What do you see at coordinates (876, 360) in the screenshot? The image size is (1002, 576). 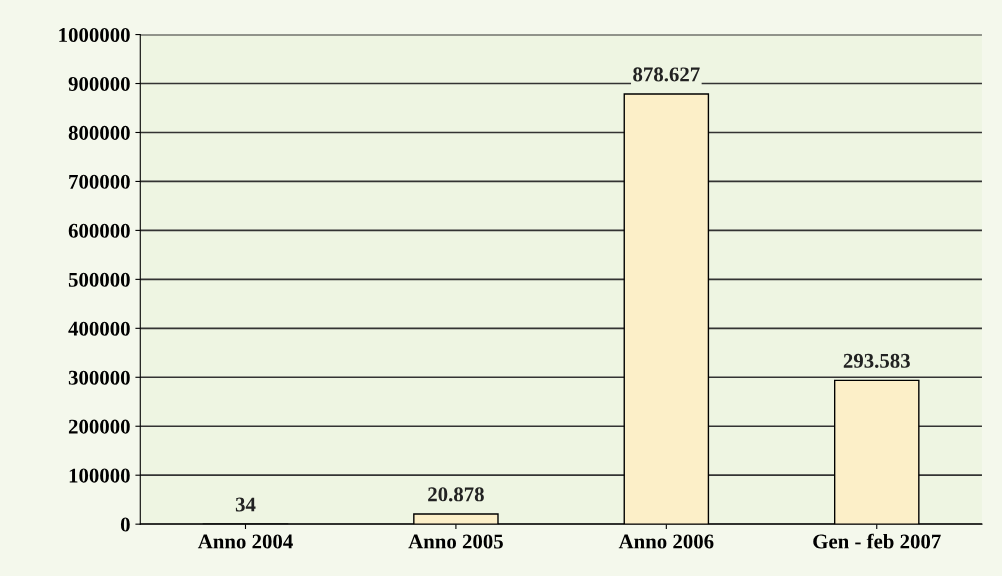 I see `data-label: 293.583` at bounding box center [876, 360].